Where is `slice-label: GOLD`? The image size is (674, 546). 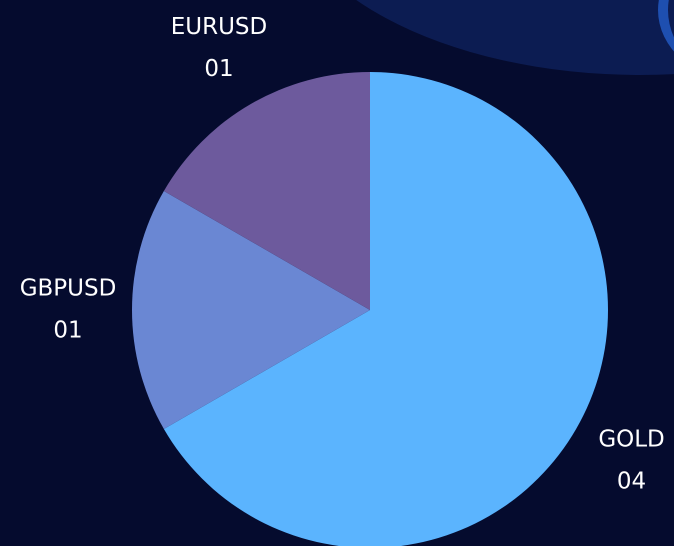
slice-label: GOLD is located at coordinates (631, 440).